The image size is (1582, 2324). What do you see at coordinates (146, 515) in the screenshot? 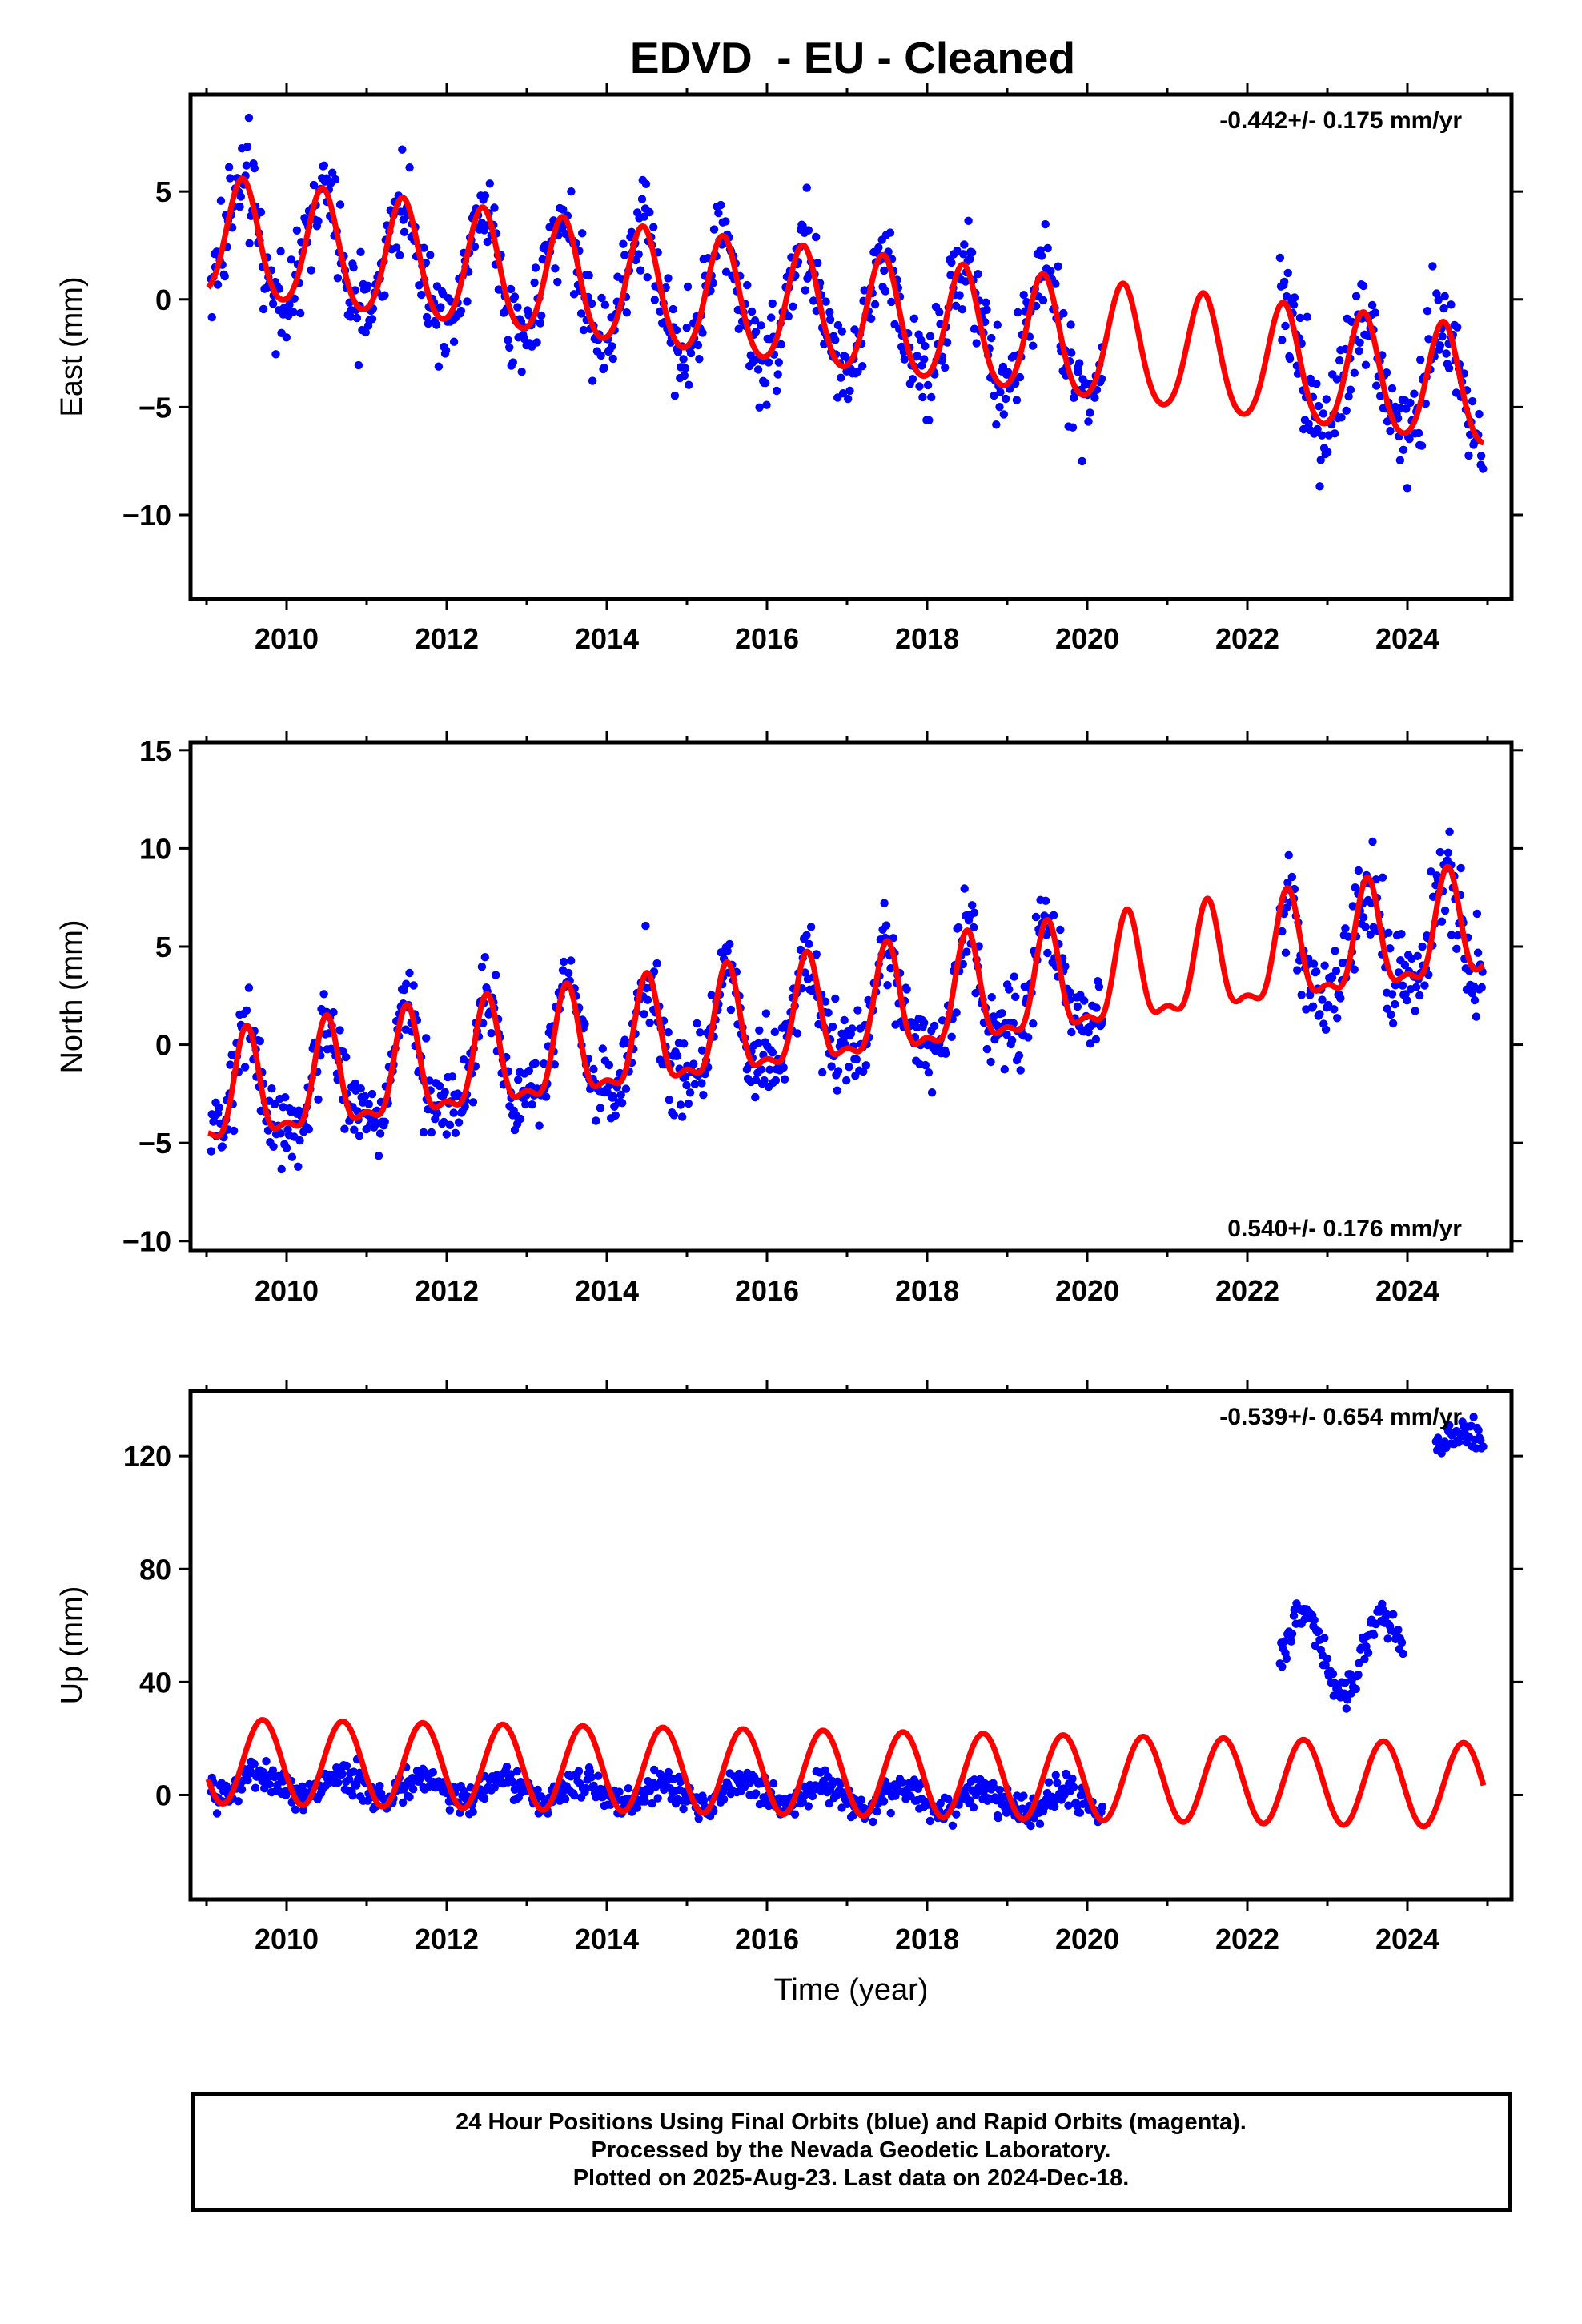
I see `y-tick-label: −10` at bounding box center [146, 515].